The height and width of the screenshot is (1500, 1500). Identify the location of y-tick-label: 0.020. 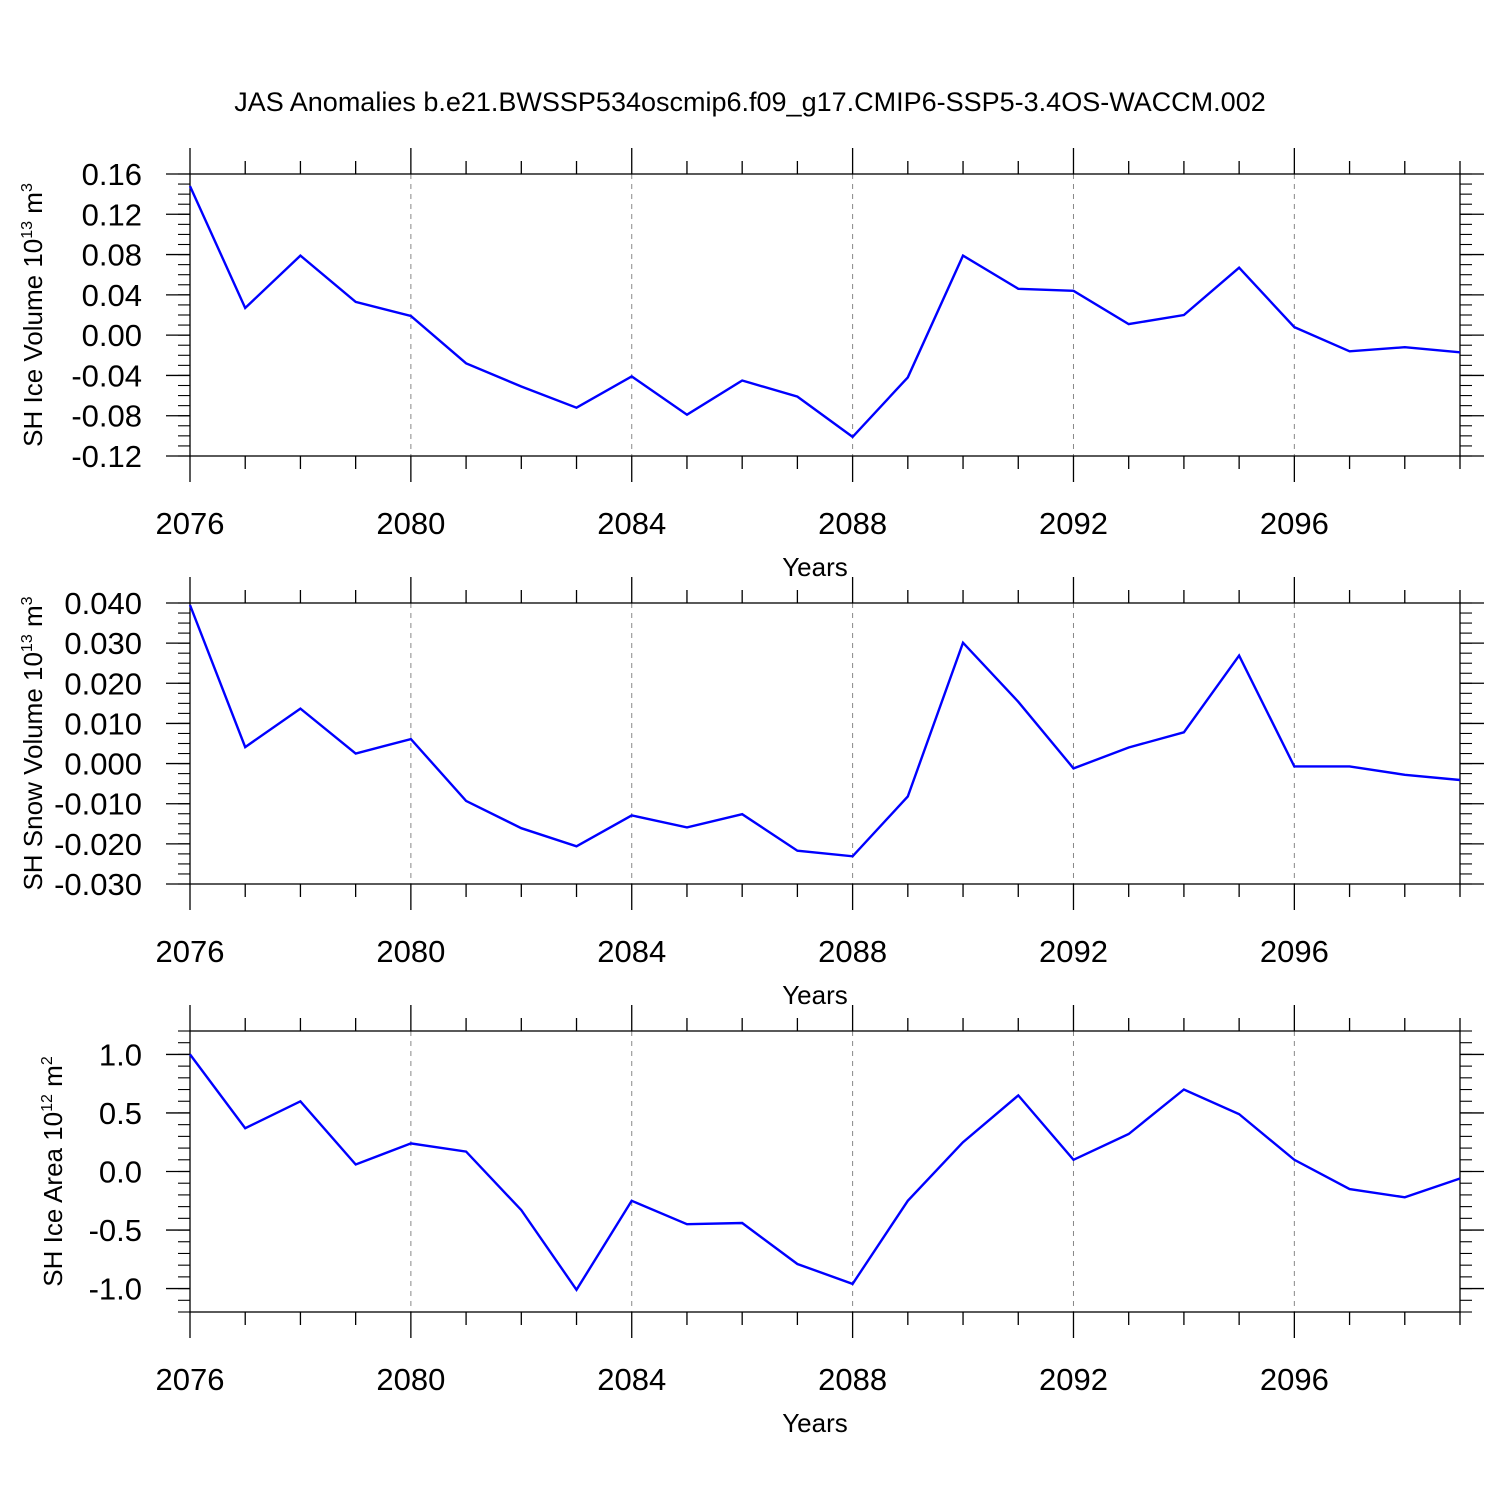
(103, 683).